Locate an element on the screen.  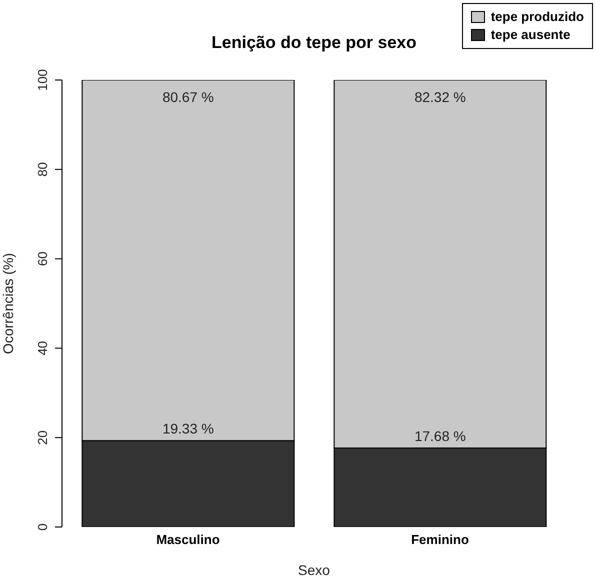
legend-label: tepe ausente is located at coordinates (531, 35).